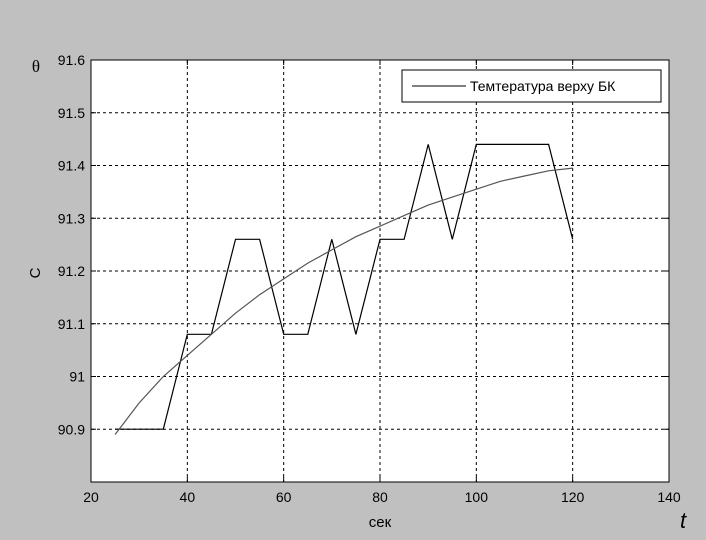  What do you see at coordinates (188, 497) in the screenshot?
I see `x-tick-label: 40` at bounding box center [188, 497].